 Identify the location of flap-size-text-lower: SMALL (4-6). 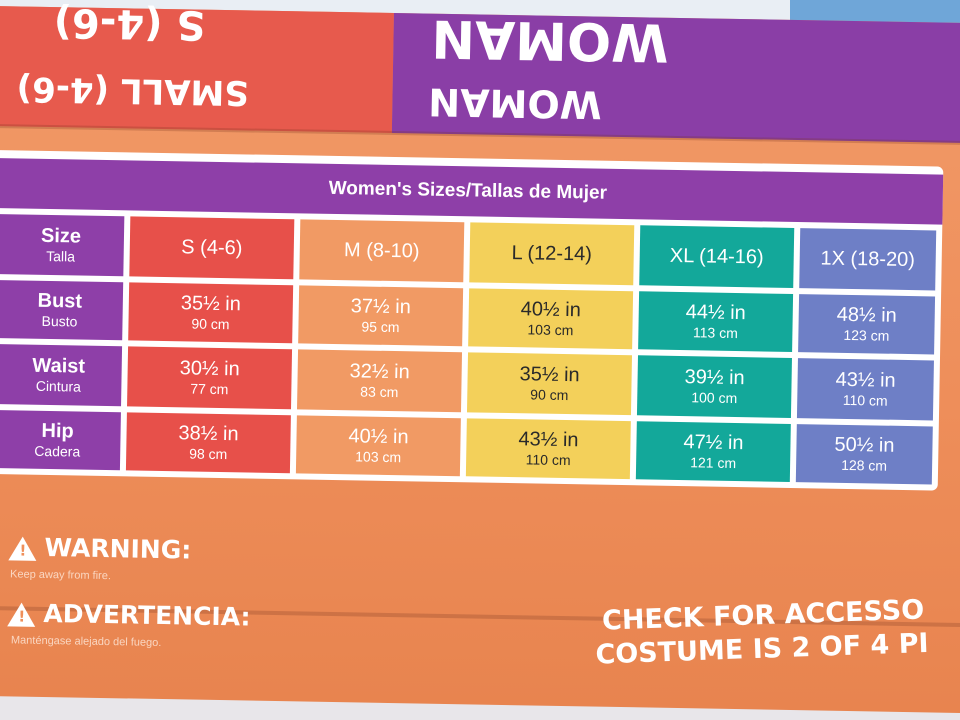
(133, 90).